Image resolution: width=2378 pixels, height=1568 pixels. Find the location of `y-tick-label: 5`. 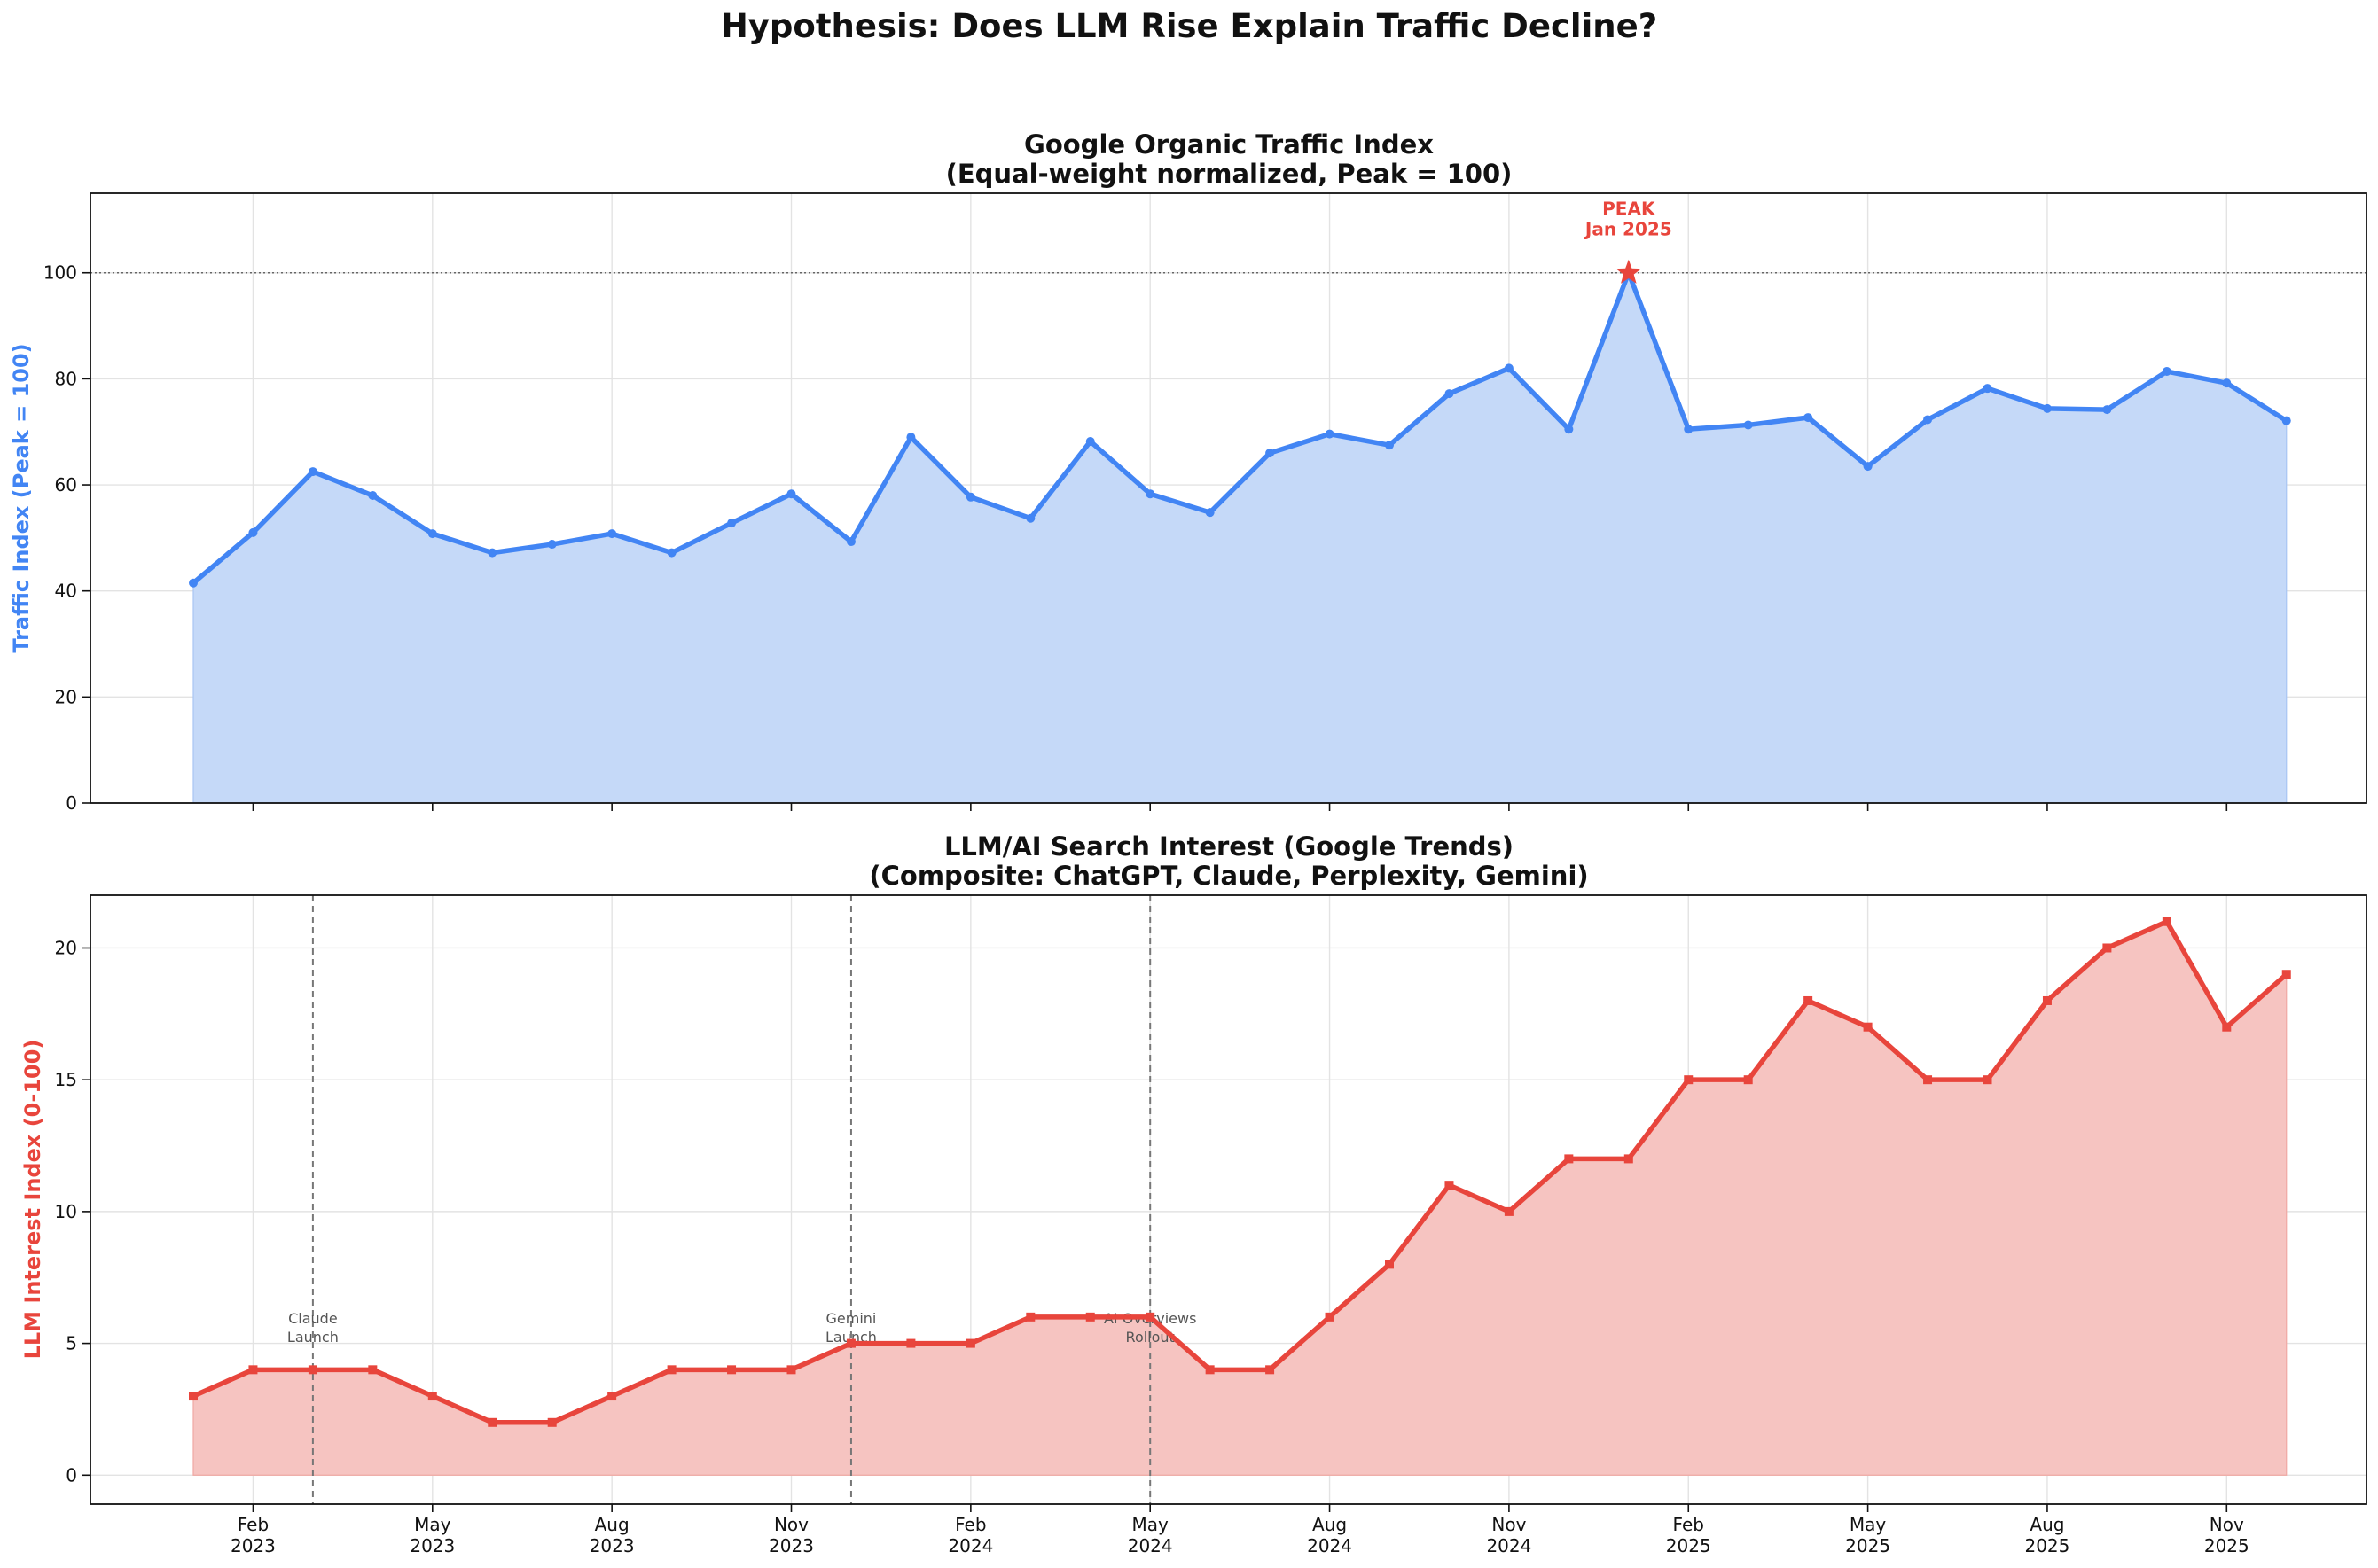

y-tick-label: 5 is located at coordinates (71, 1343).